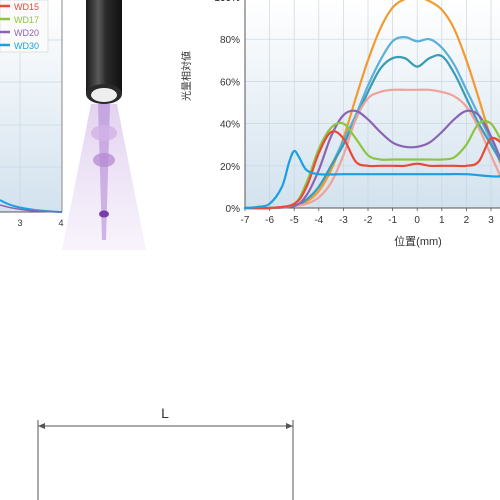 The height and width of the screenshot is (500, 500). Describe the element at coordinates (31, 208) in the screenshot. I see `left-wd20-curve` at that location.